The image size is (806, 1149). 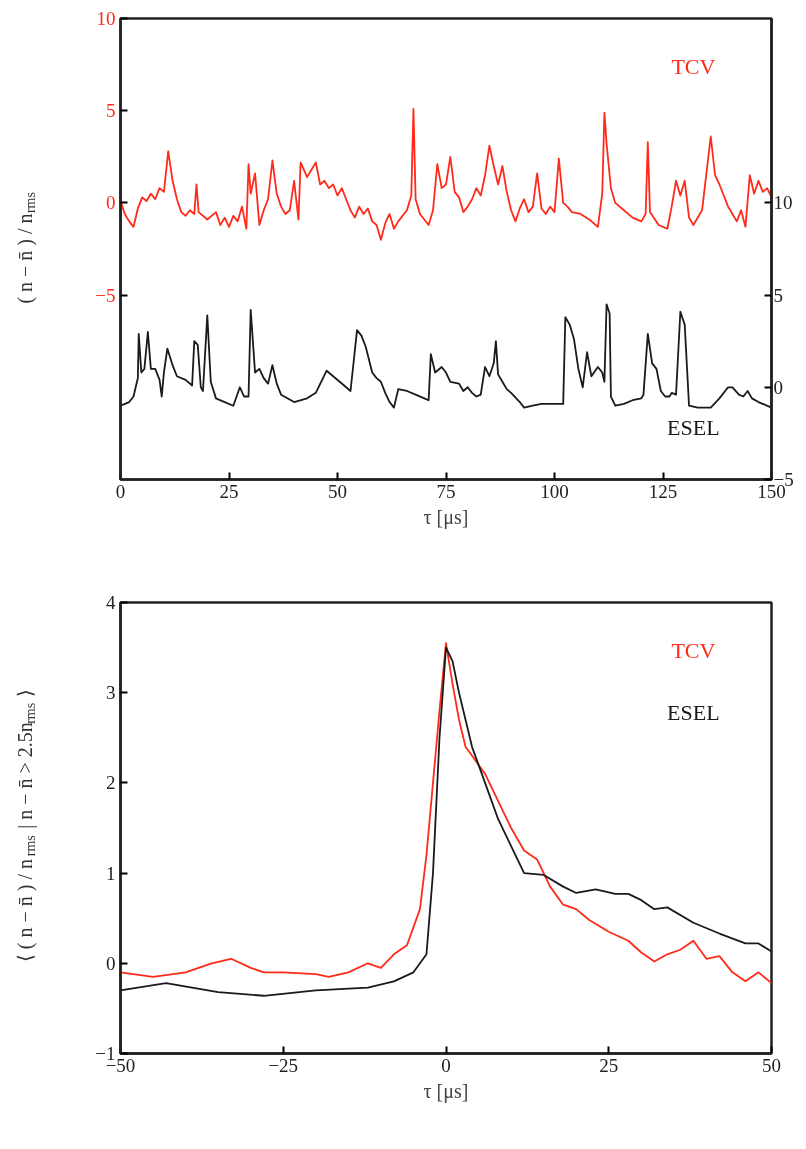 What do you see at coordinates (446, 174) in the screenshot?
I see `line-series` at bounding box center [446, 174].